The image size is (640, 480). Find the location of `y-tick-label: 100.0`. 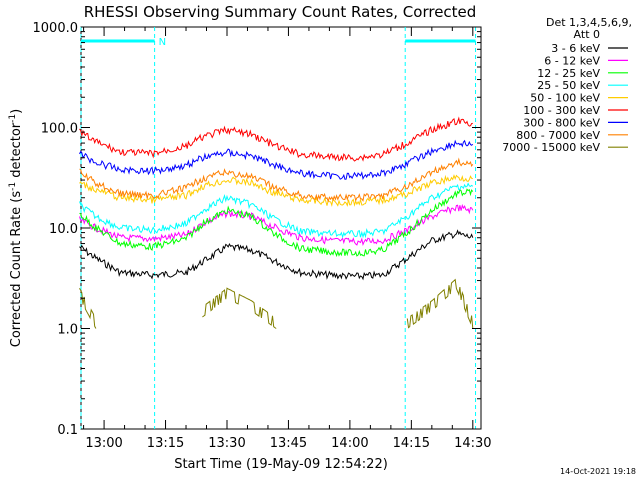

y-tick-label: 100.0 is located at coordinates (59, 129).